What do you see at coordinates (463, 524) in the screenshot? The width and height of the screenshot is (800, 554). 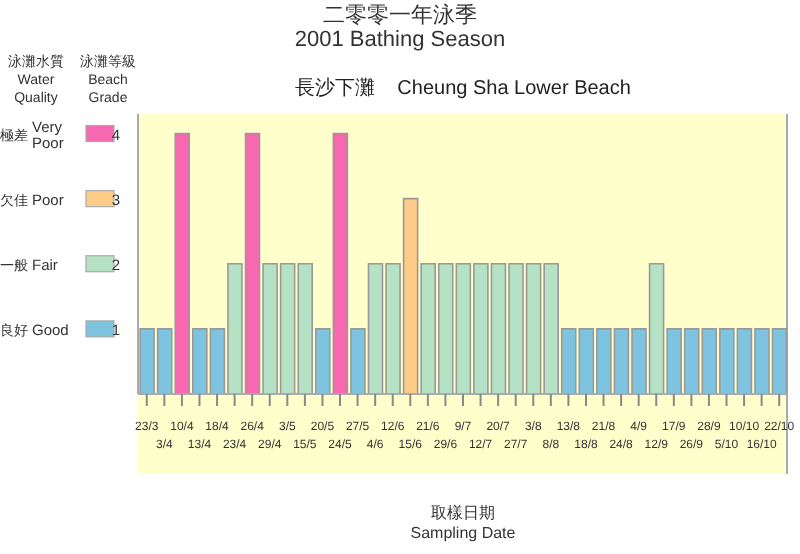 I see `x-axis-title: 取樣日期 Sampling Date` at bounding box center [463, 524].